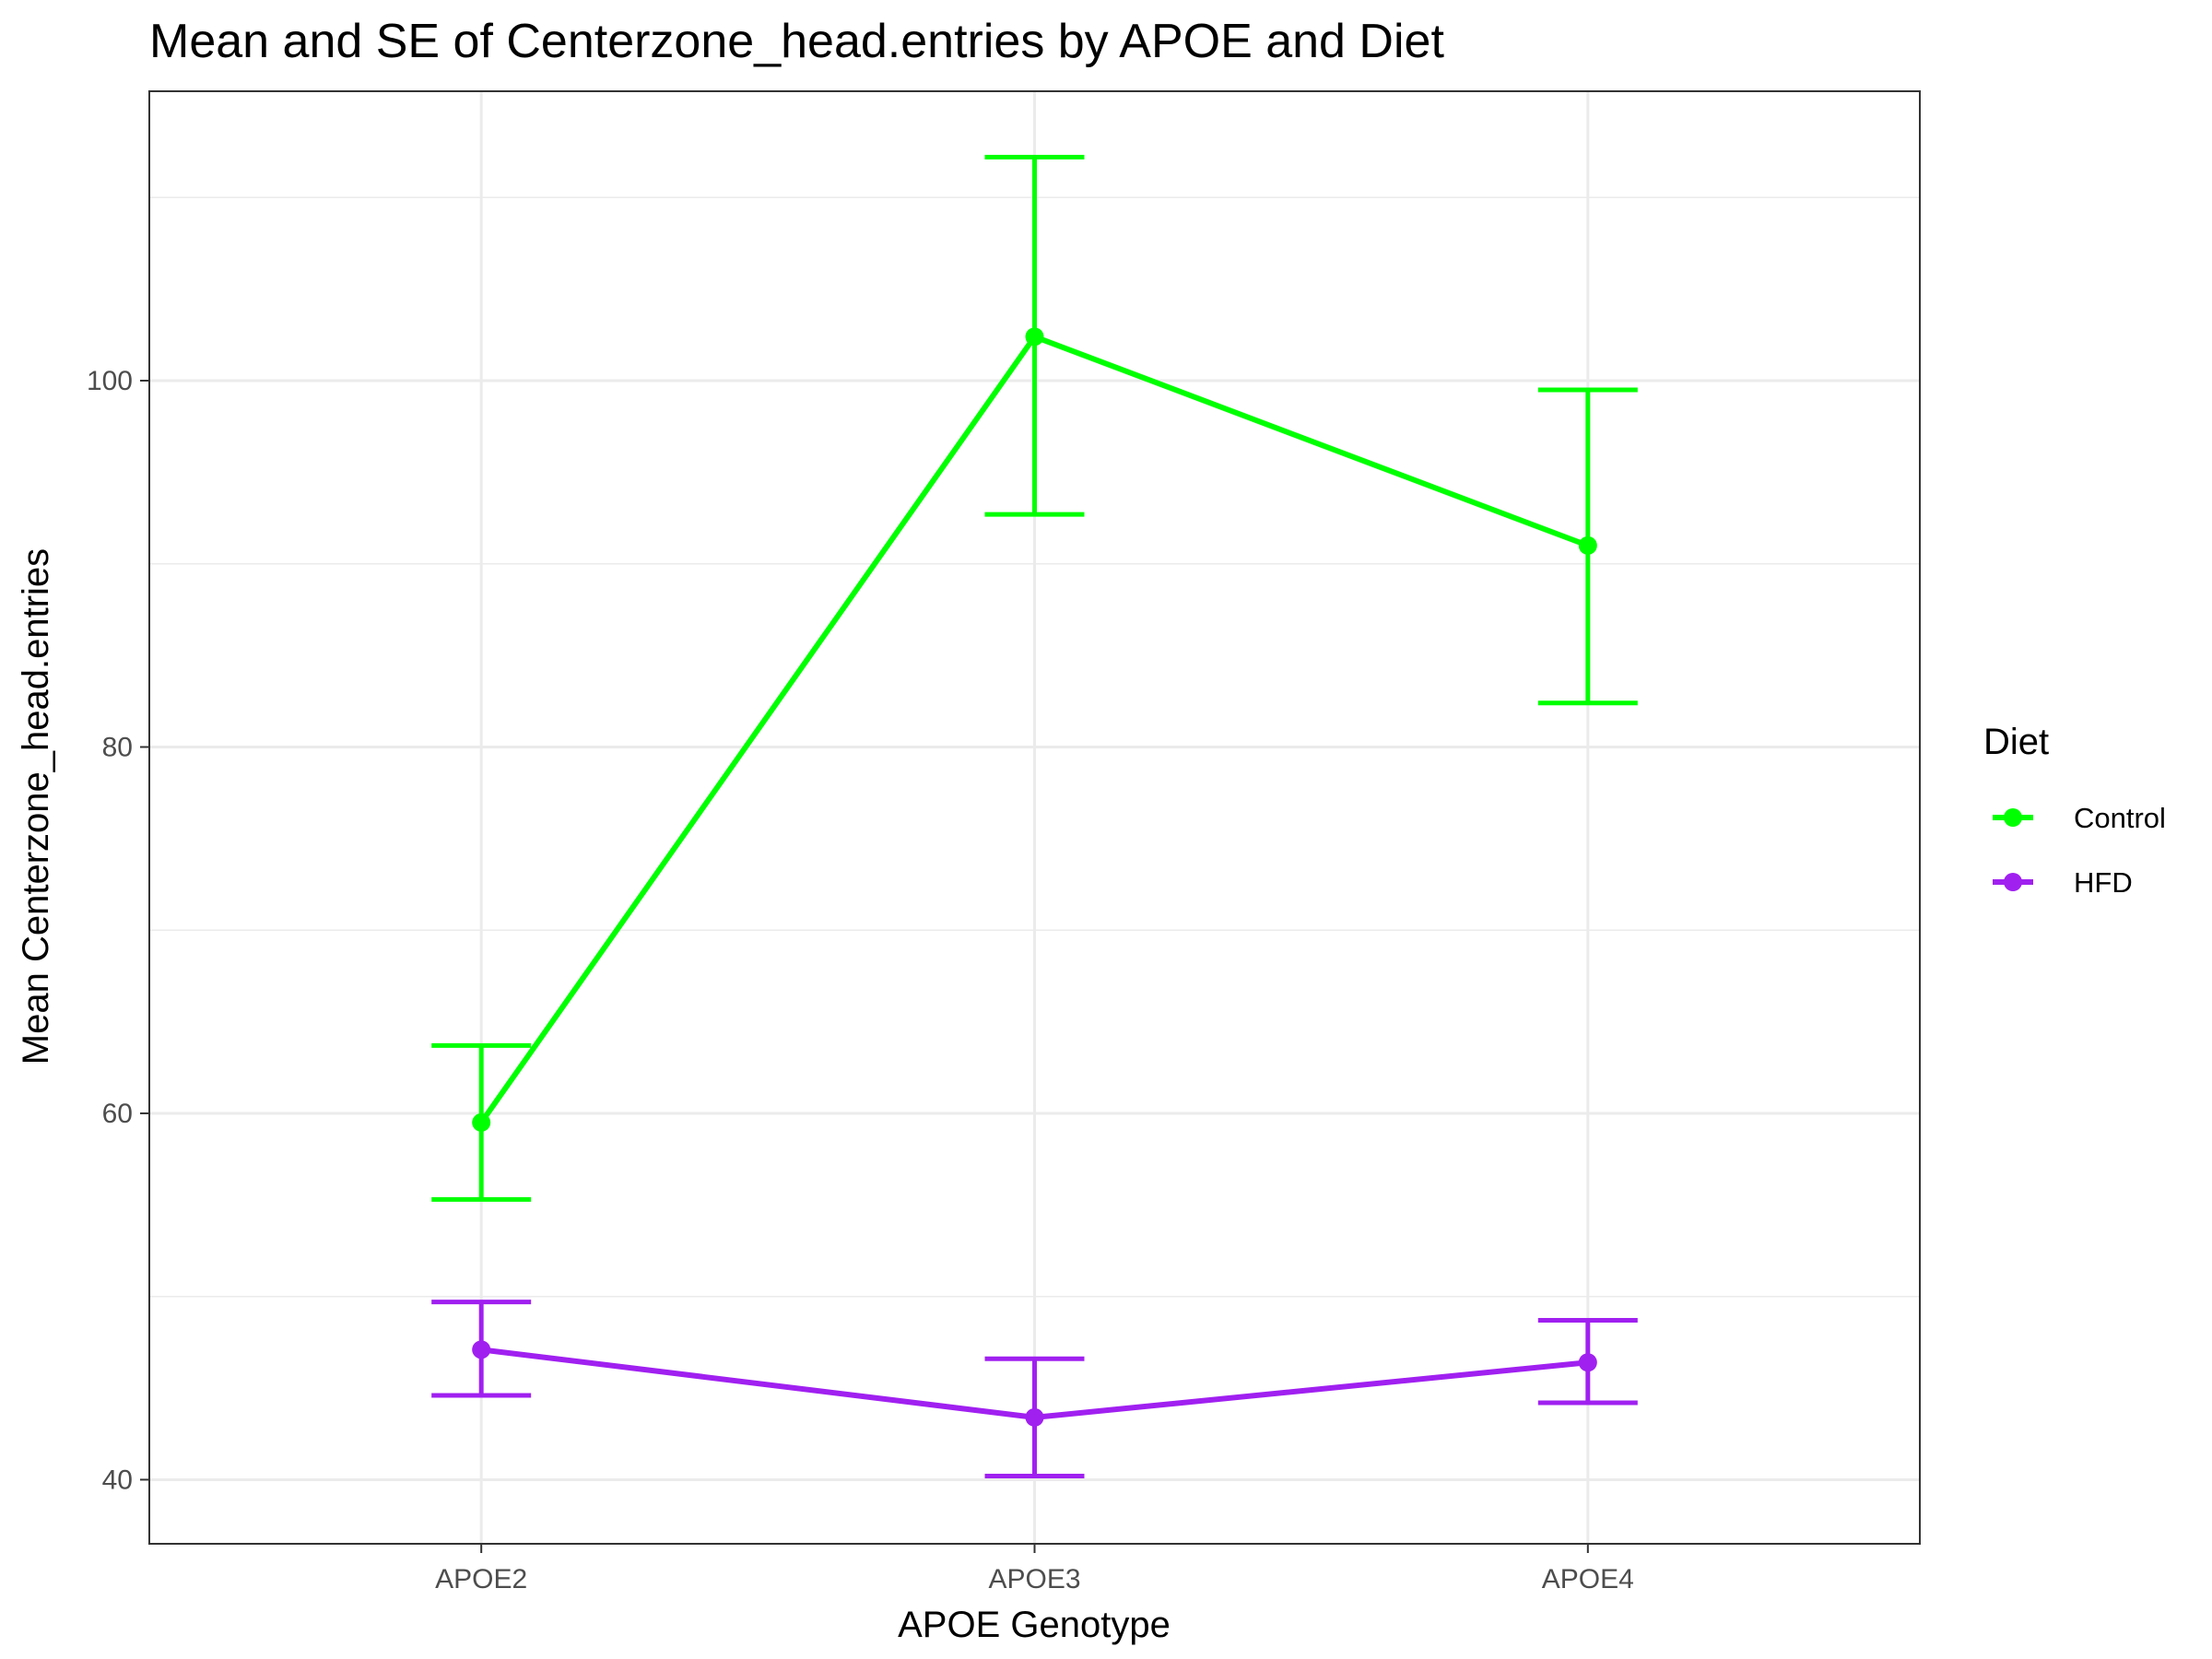  I want to click on y-tick-label: 100, so click(110, 381).